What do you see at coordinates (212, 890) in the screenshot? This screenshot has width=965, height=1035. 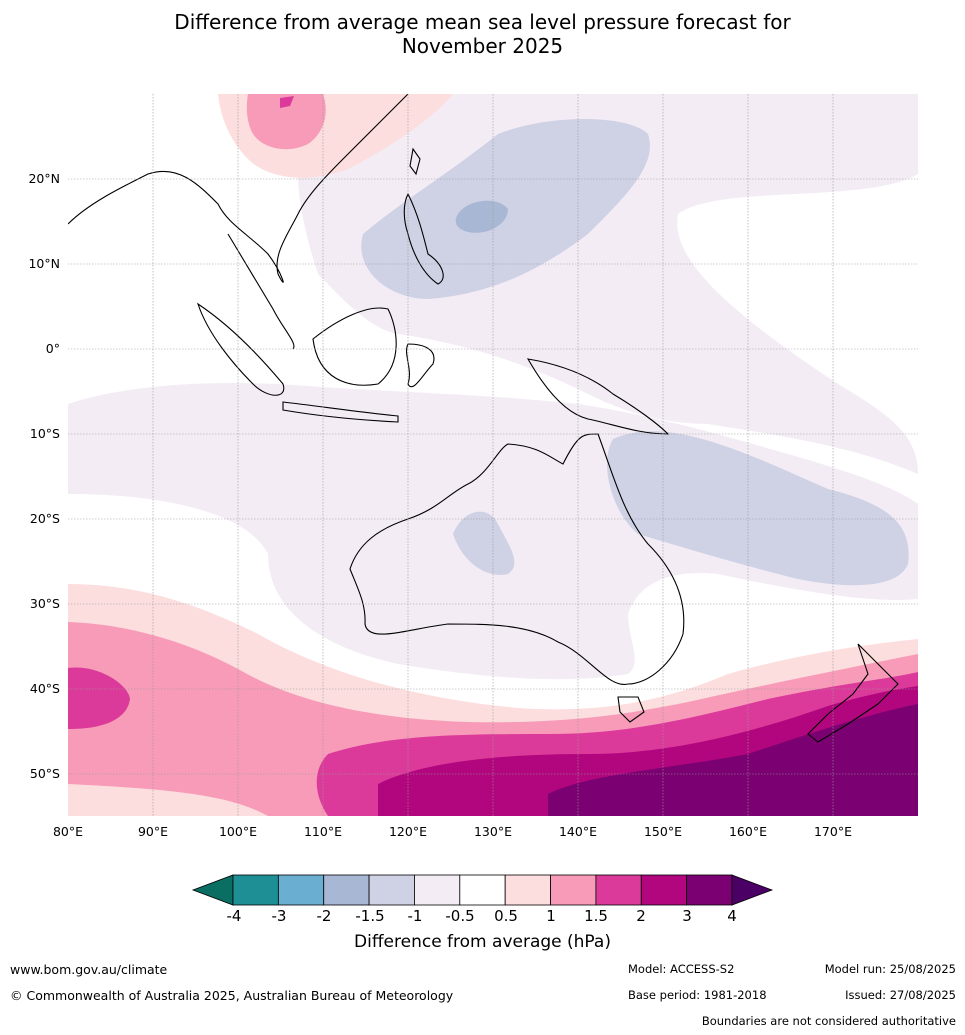 I see `legend-low-arrow` at bounding box center [212, 890].